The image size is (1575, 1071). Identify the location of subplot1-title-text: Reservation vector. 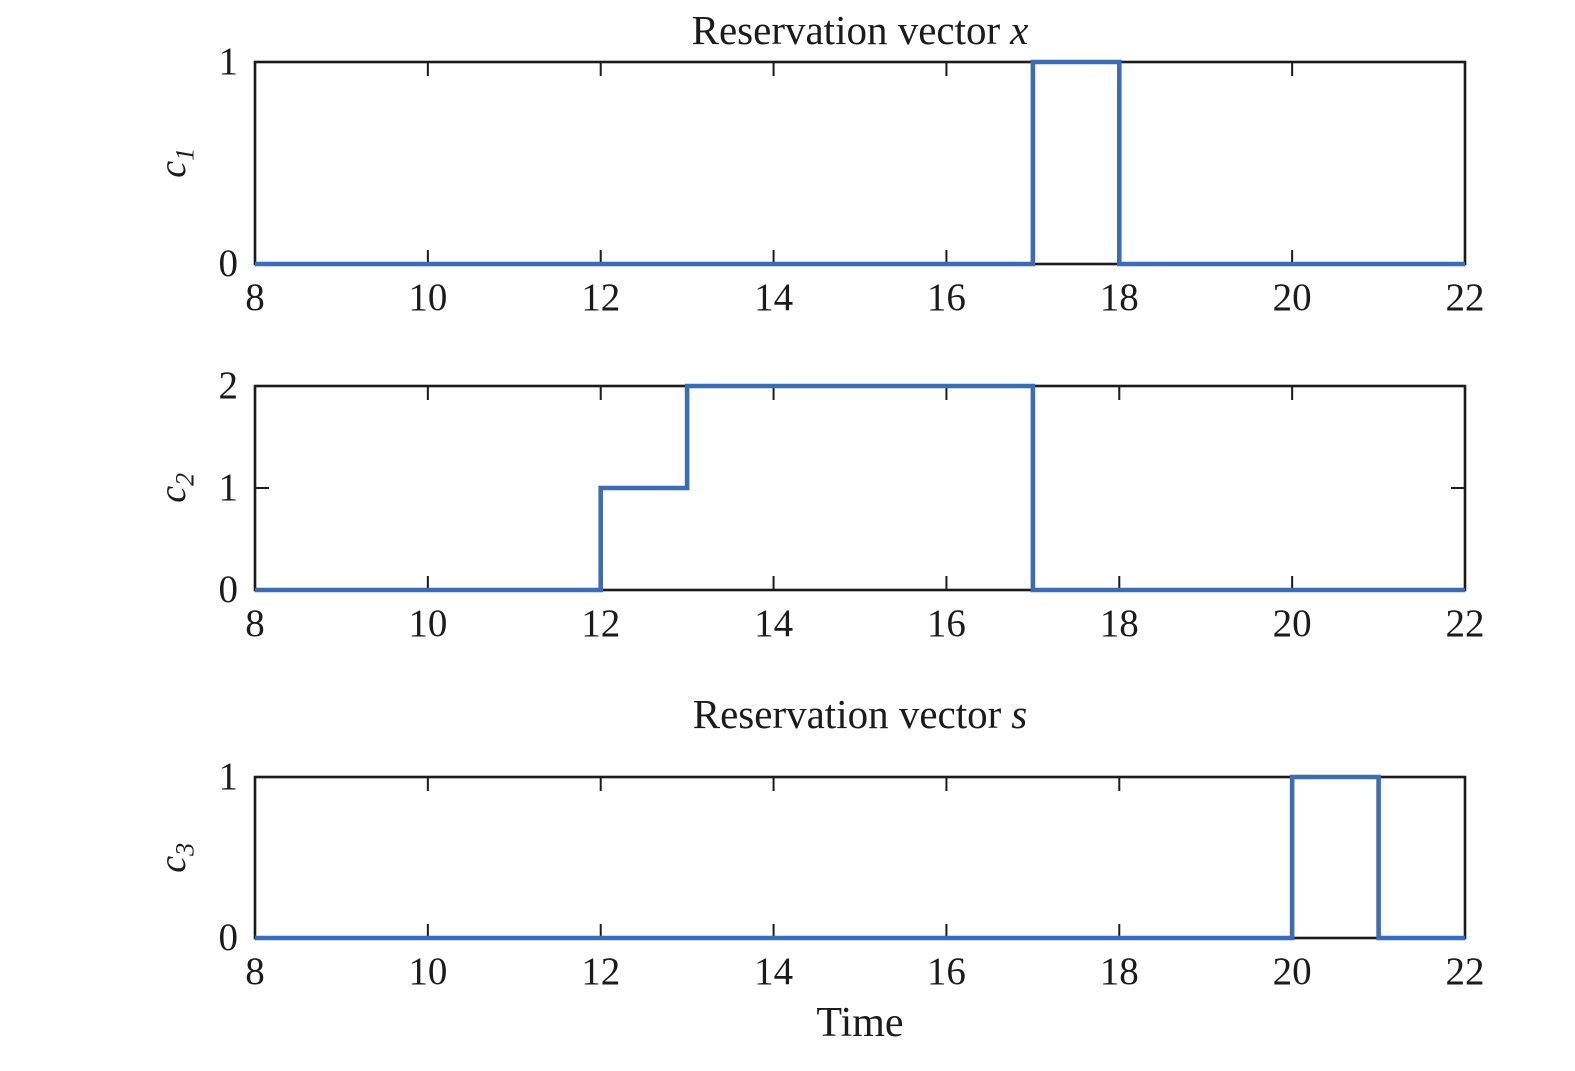
(846, 30).